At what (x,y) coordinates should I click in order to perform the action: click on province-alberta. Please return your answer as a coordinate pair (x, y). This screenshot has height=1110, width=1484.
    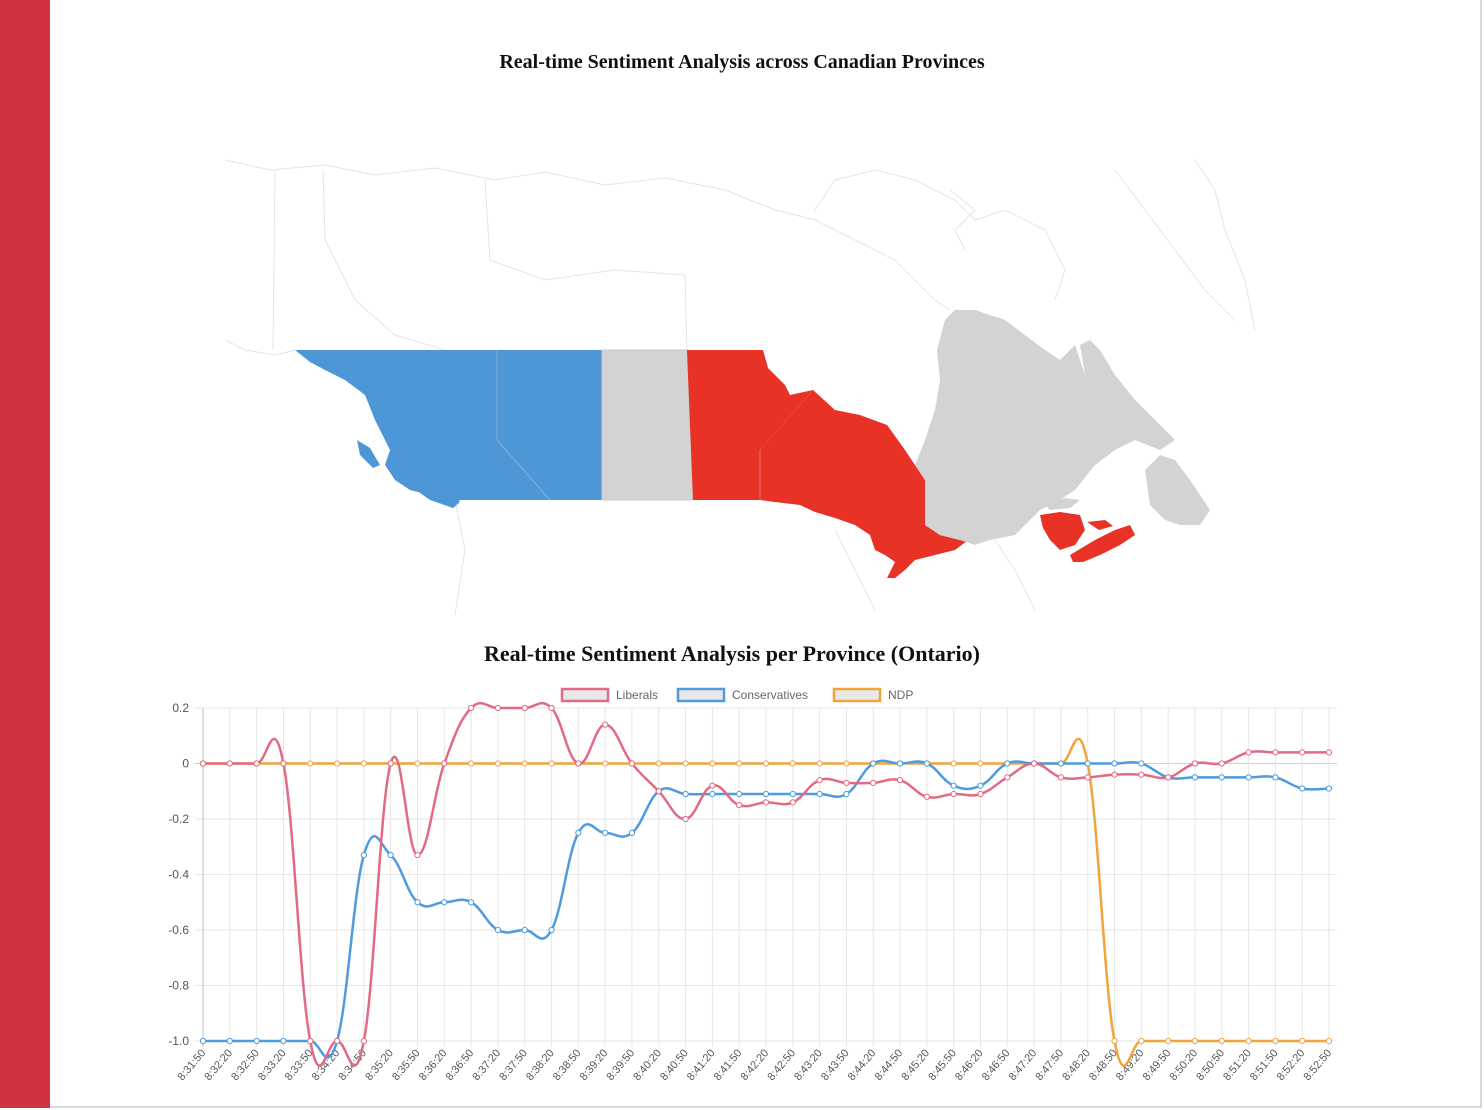
    Looking at the image, I should click on (549, 425).